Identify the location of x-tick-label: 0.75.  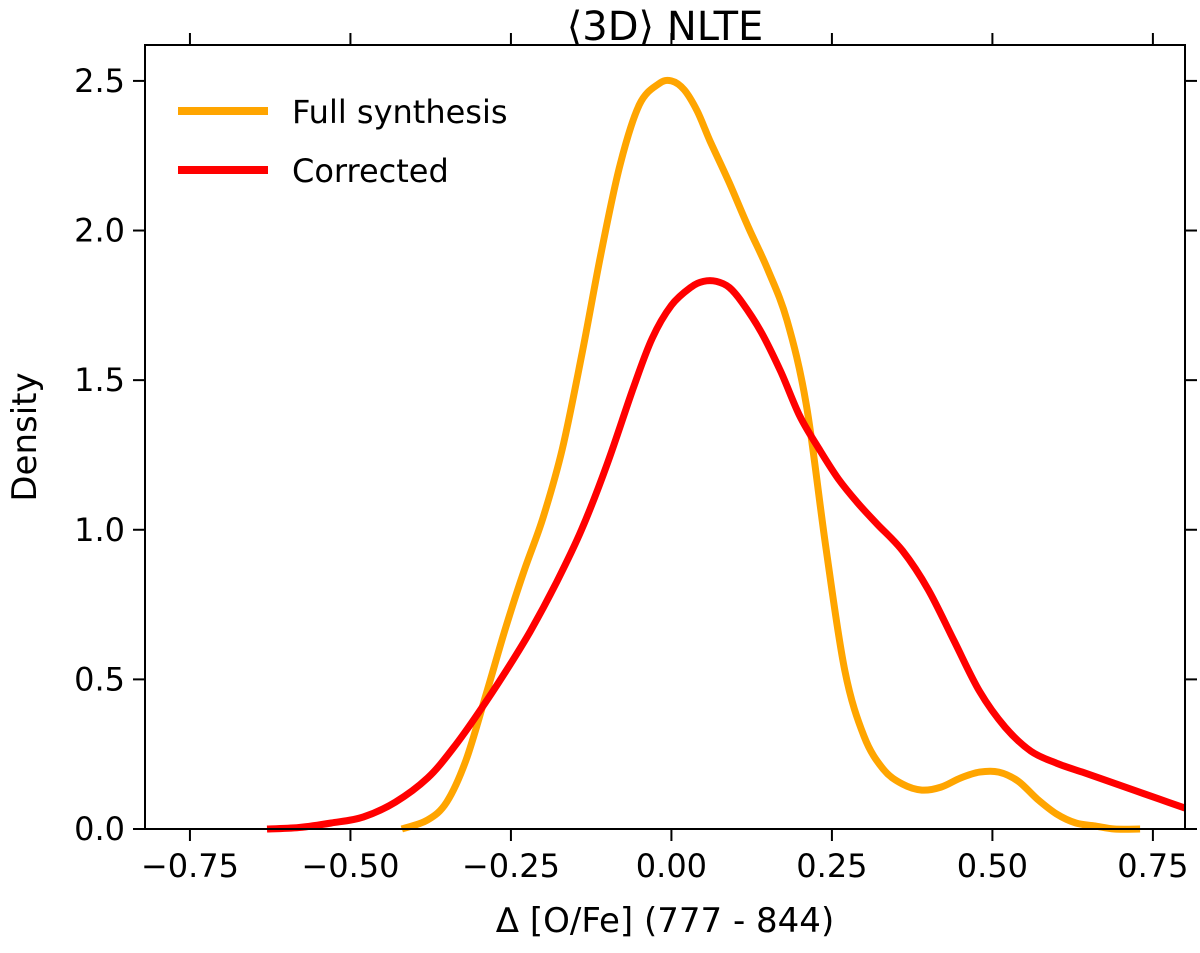
(1152, 866).